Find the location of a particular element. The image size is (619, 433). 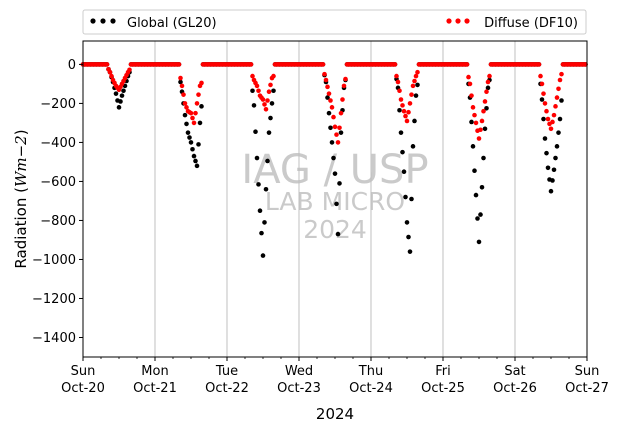

legend-label-global: Global (GL20) is located at coordinates (172, 23).